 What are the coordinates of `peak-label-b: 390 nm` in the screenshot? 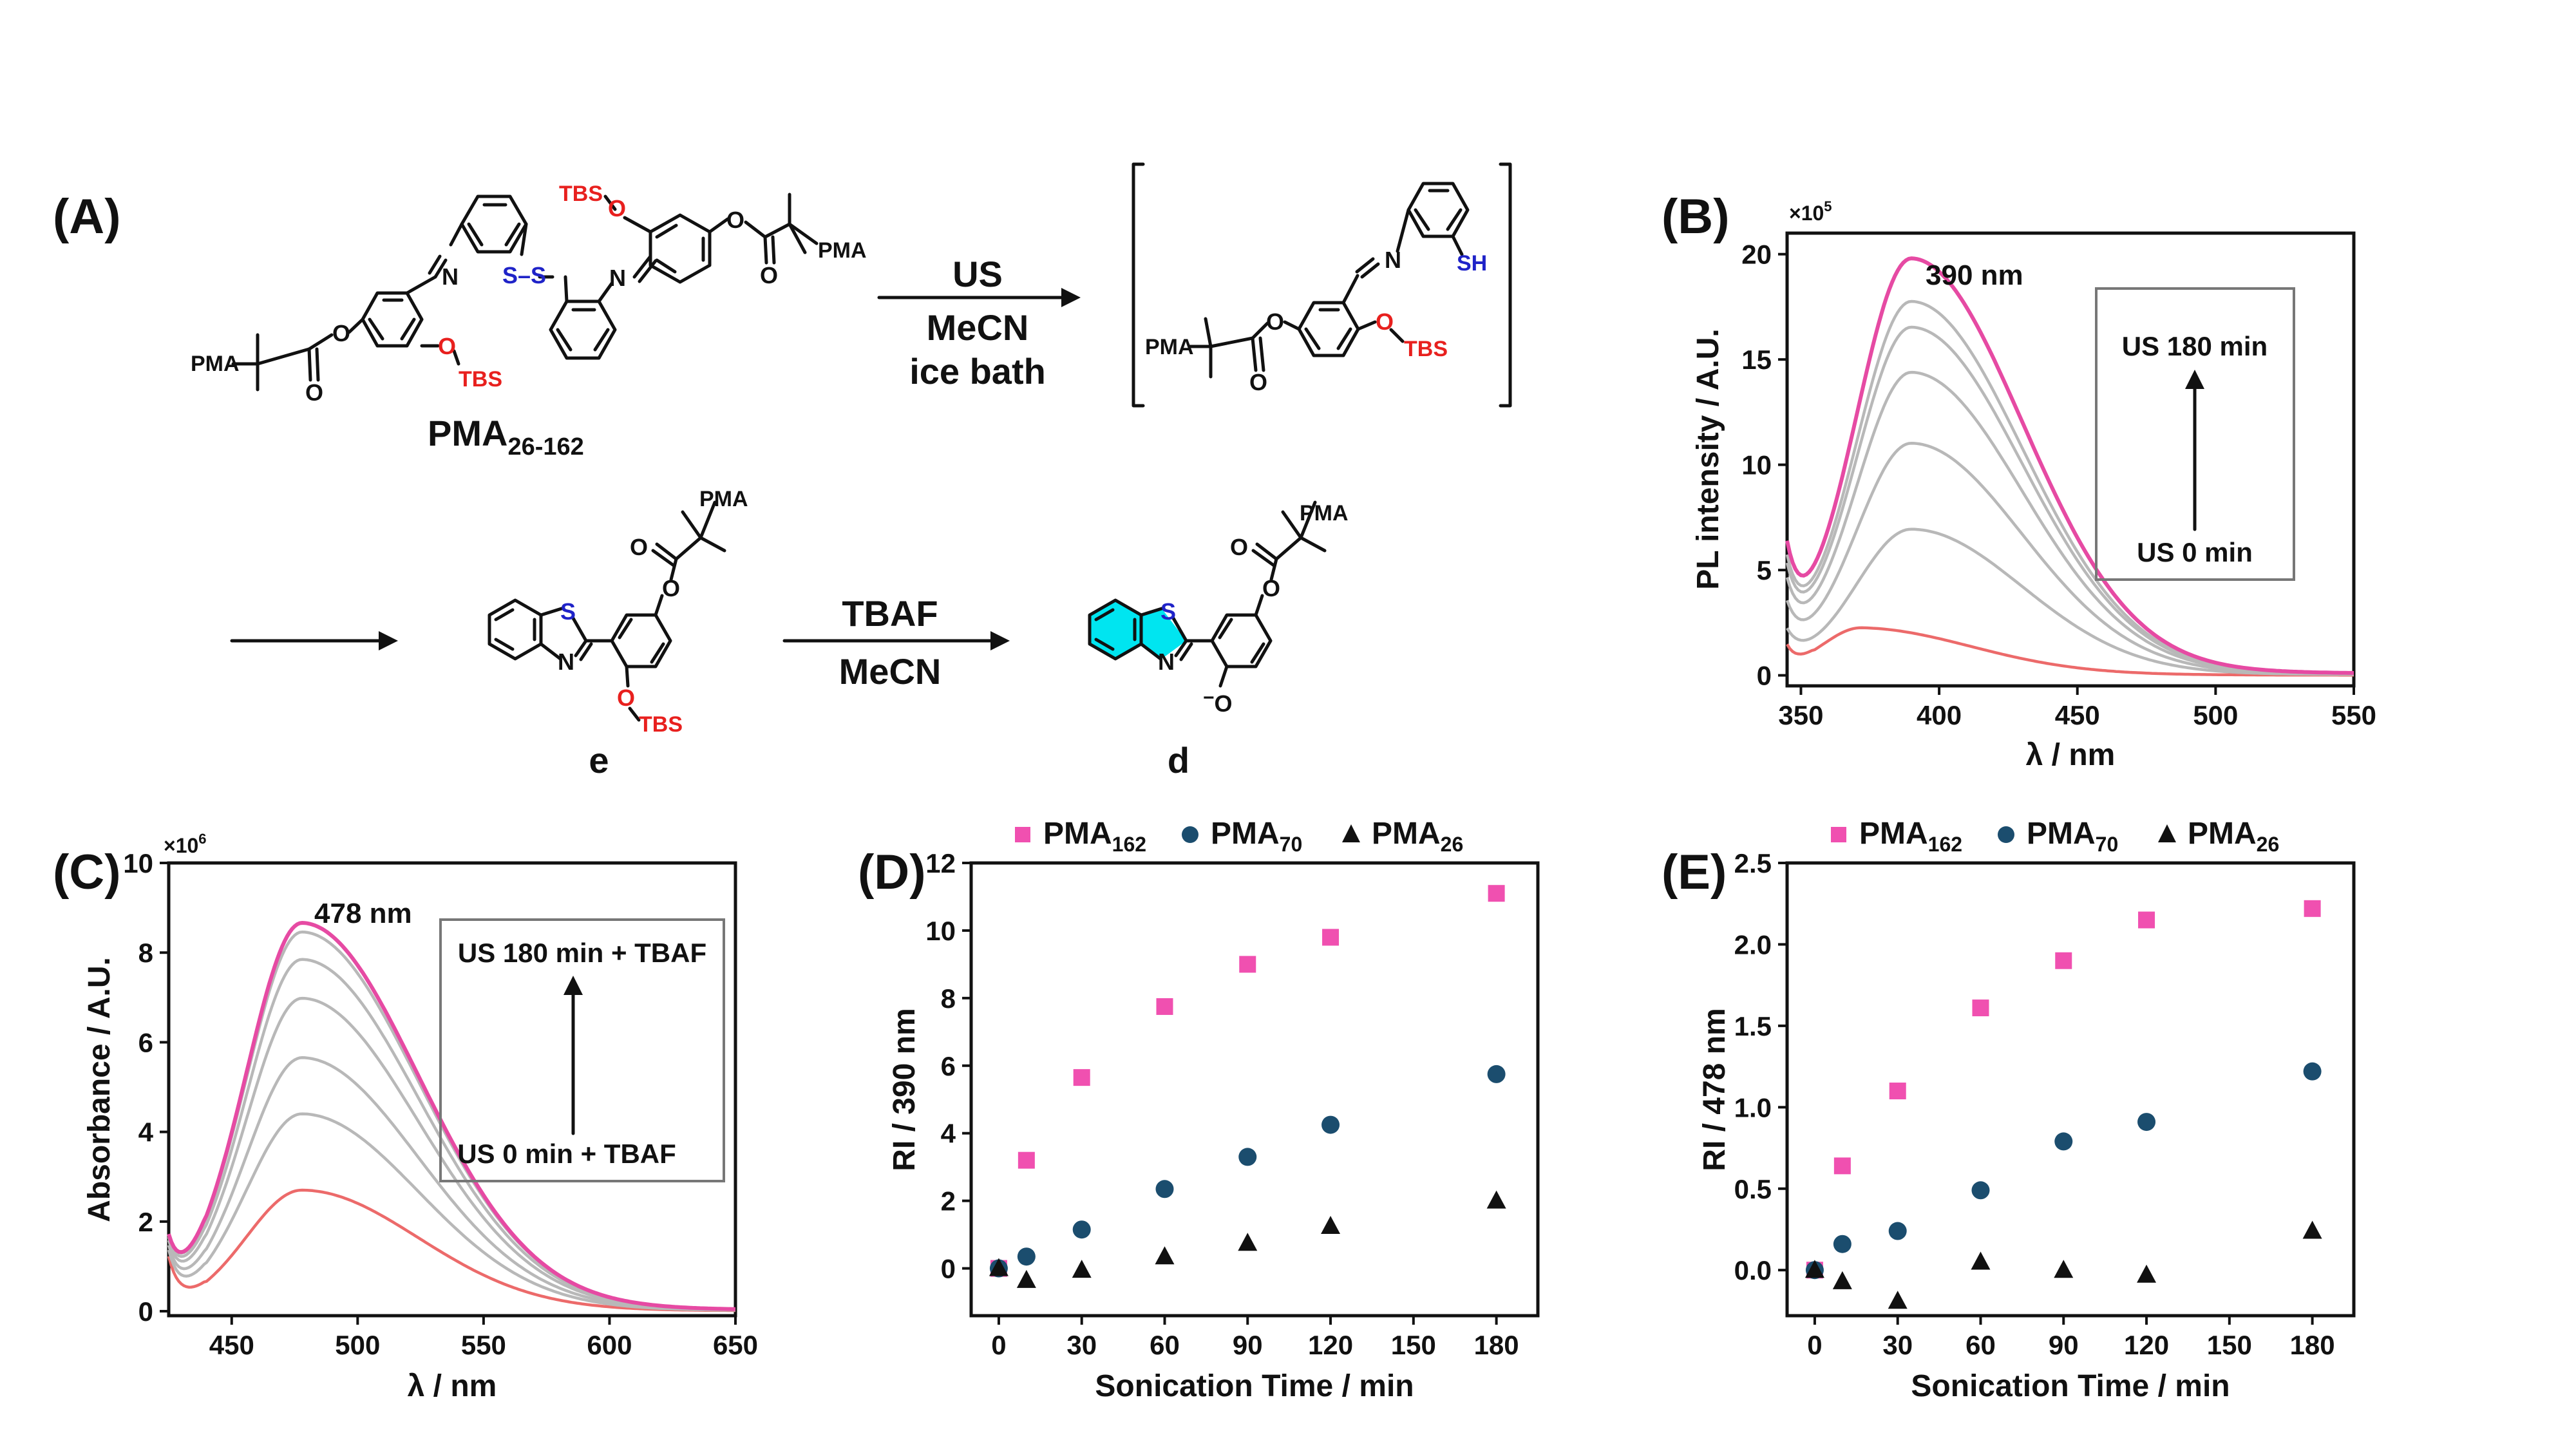 It's located at (1975, 275).